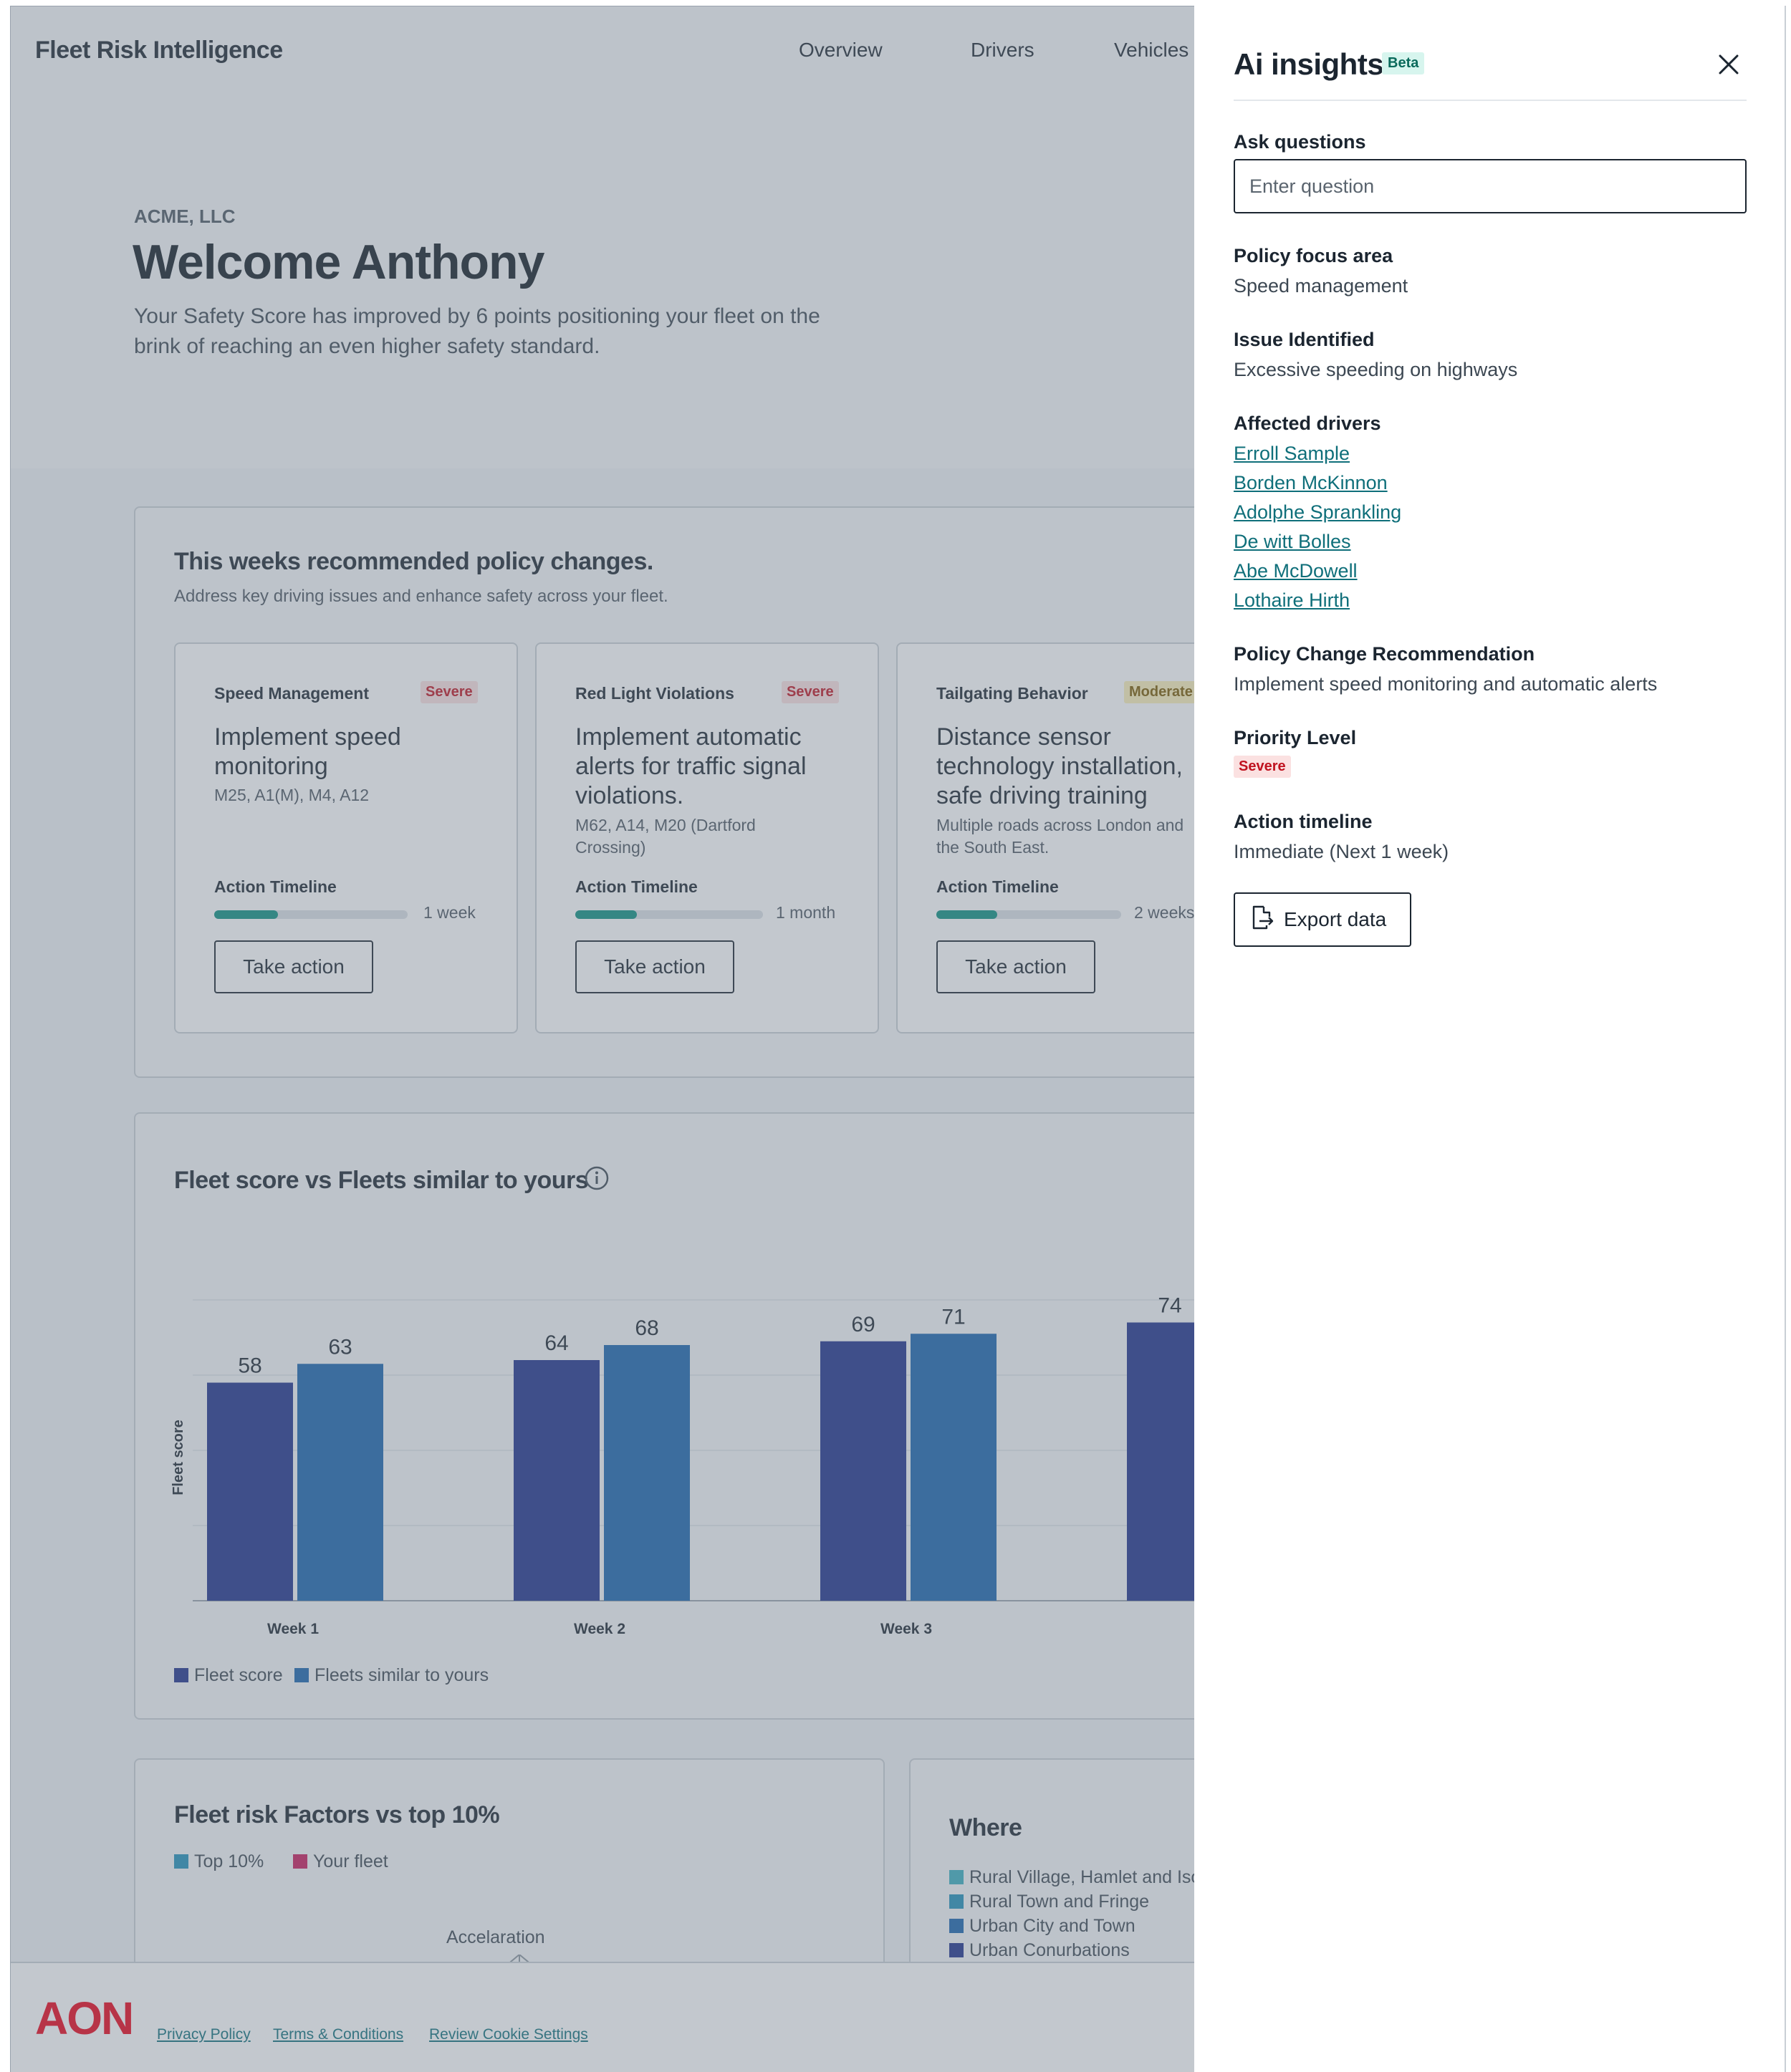 This screenshot has height=2072, width=1791. I want to click on chart-data-label: 64, so click(556, 1343).